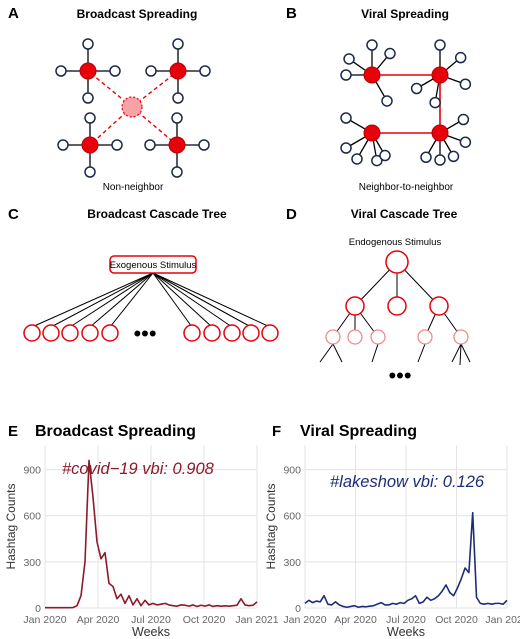 This screenshot has width=520, height=639. I want to click on panel-f-title: Viral Spreading, so click(358, 431).